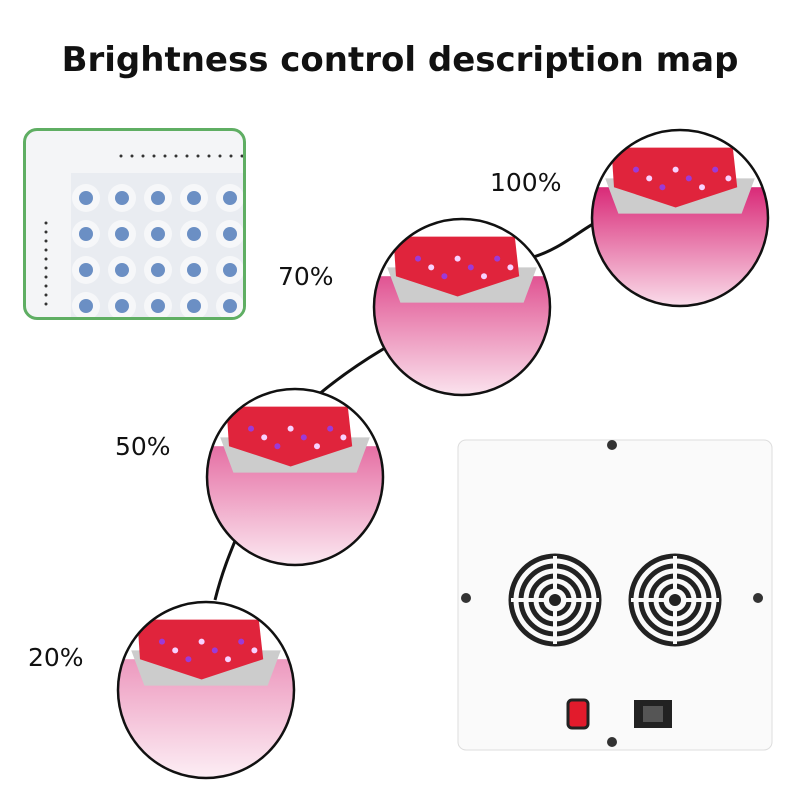 The image size is (800, 800). I want to click on blue-led-grid, so click(143, 235).